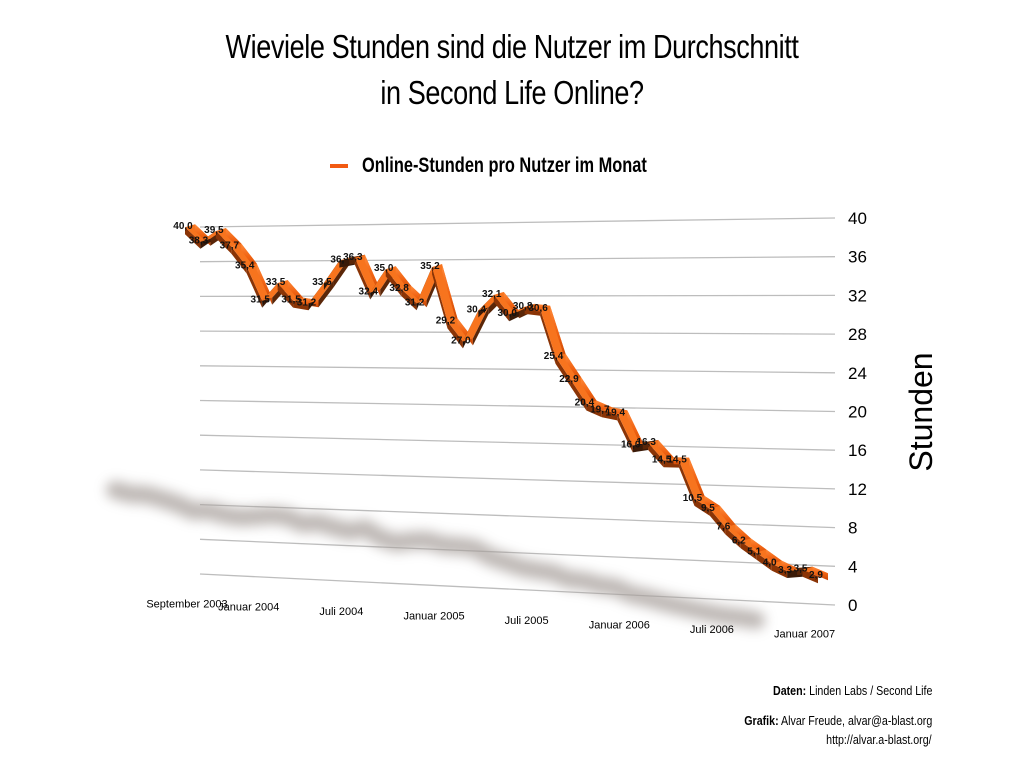 This screenshot has height=768, width=1024. What do you see at coordinates (384, 268) in the screenshot?
I see `data-label: 35,0` at bounding box center [384, 268].